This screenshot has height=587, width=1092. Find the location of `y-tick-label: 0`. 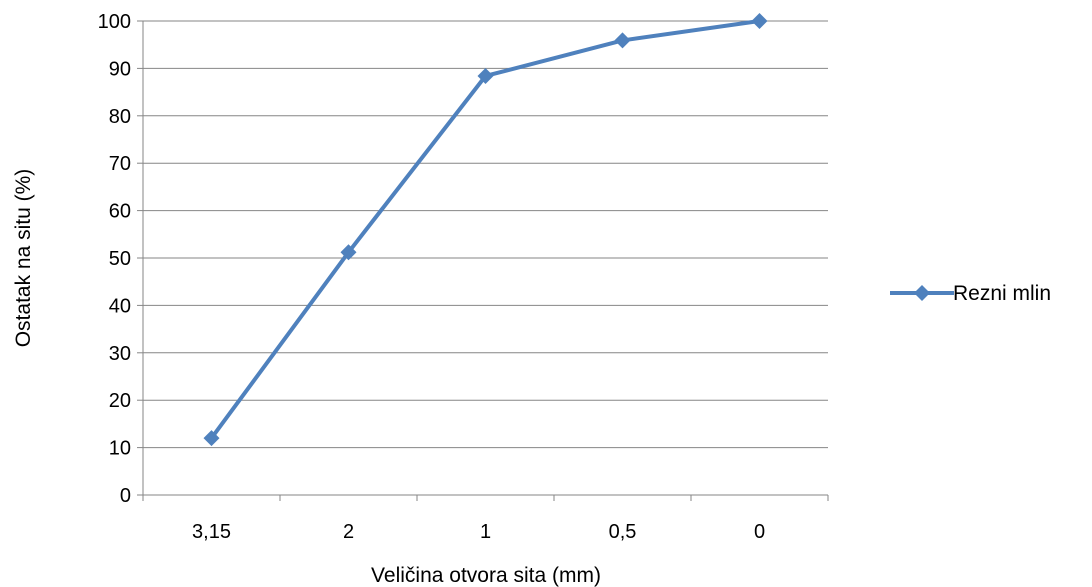

y-tick-label: 0 is located at coordinates (125, 496).